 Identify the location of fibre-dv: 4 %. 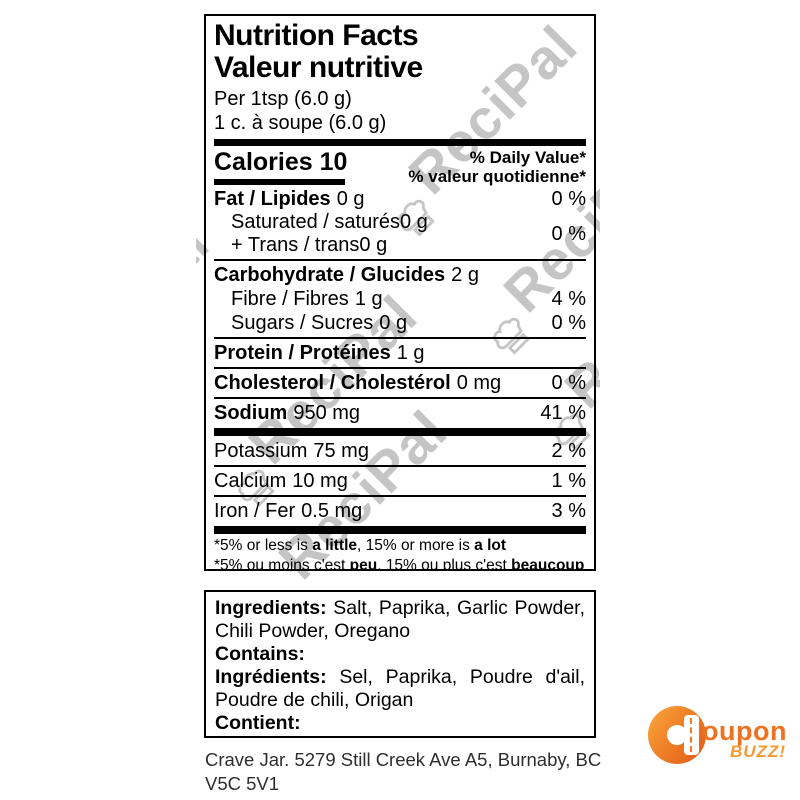
(568, 299).